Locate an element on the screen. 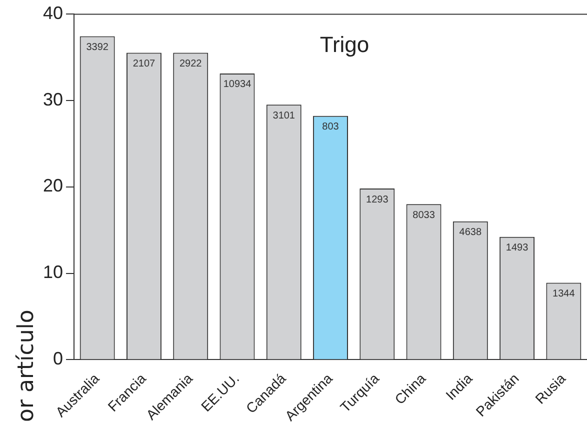 The image size is (587, 428). y-tick-label: 0 is located at coordinates (58, 358).